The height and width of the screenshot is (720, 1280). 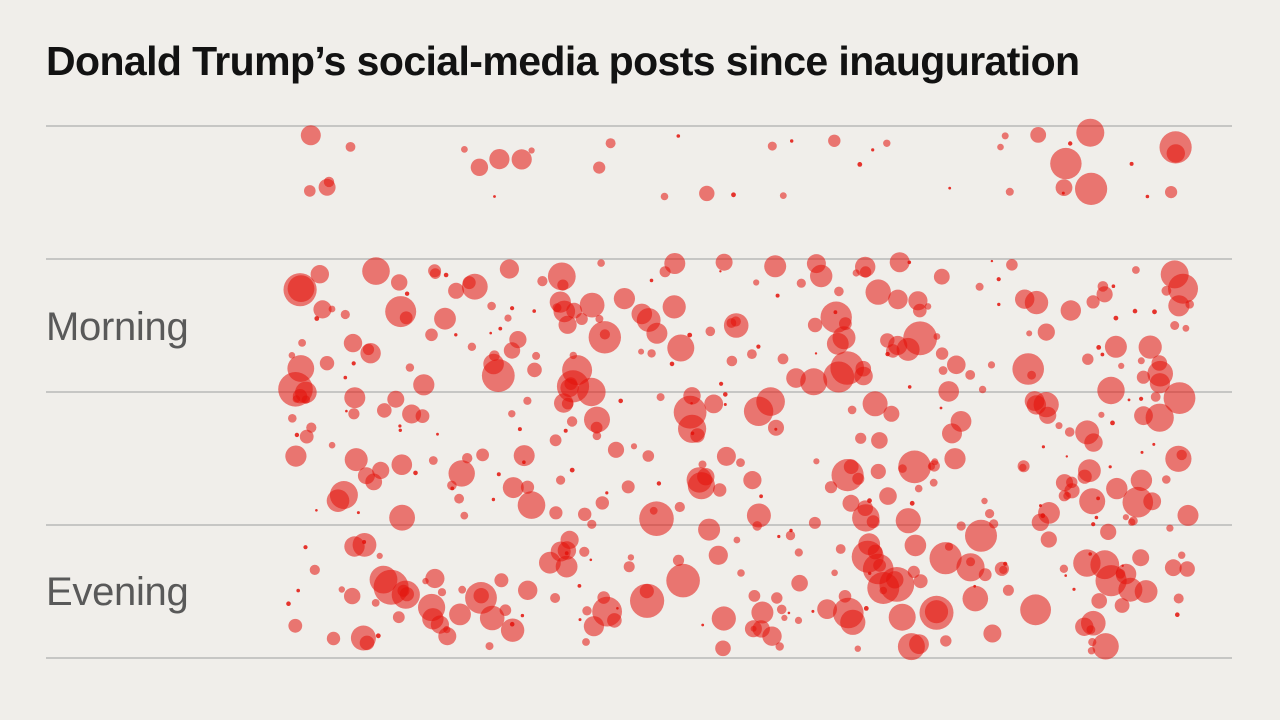 What do you see at coordinates (117, 327) in the screenshot?
I see `morning-label: Morning` at bounding box center [117, 327].